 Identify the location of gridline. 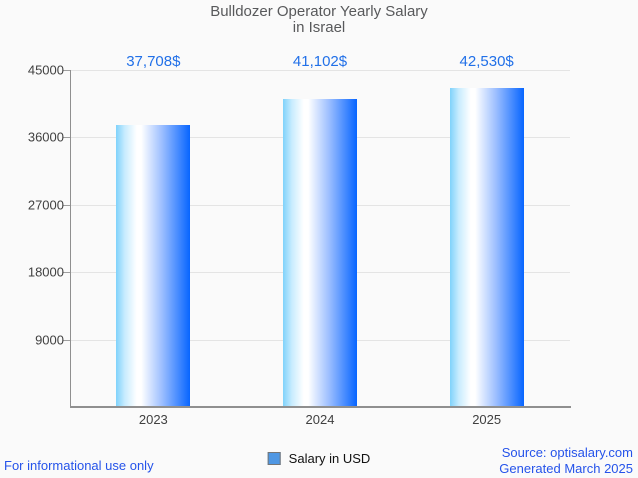
(320, 70).